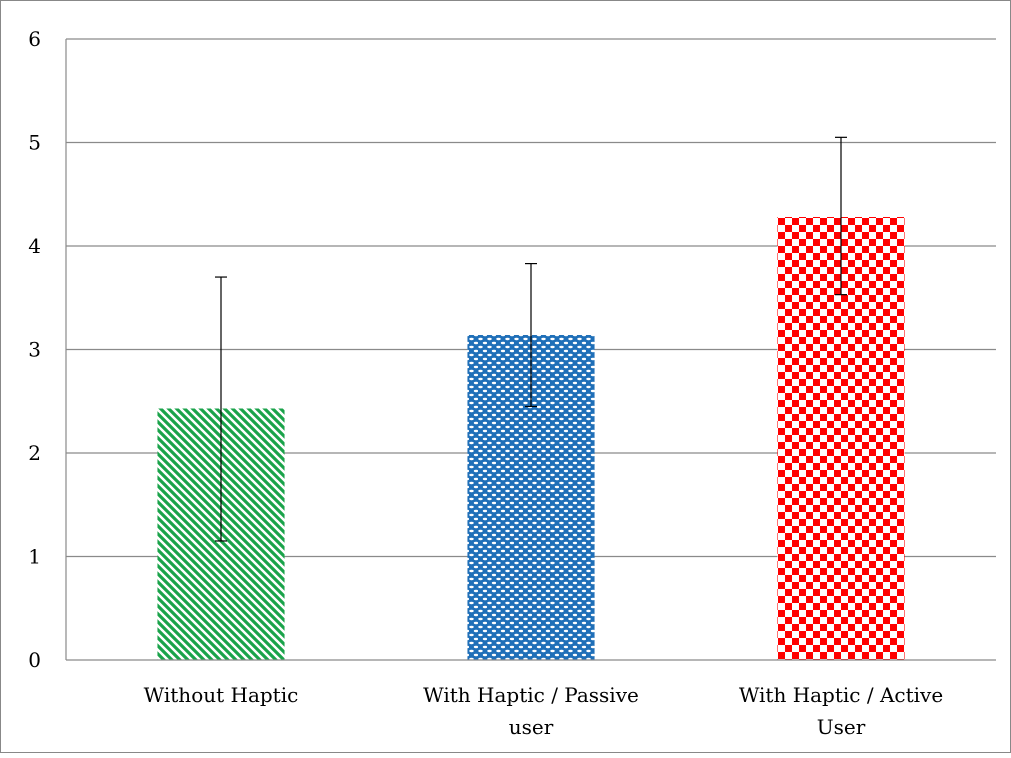 This screenshot has width=1011, height=758. I want to click on y-tick-label: 2, so click(34, 453).